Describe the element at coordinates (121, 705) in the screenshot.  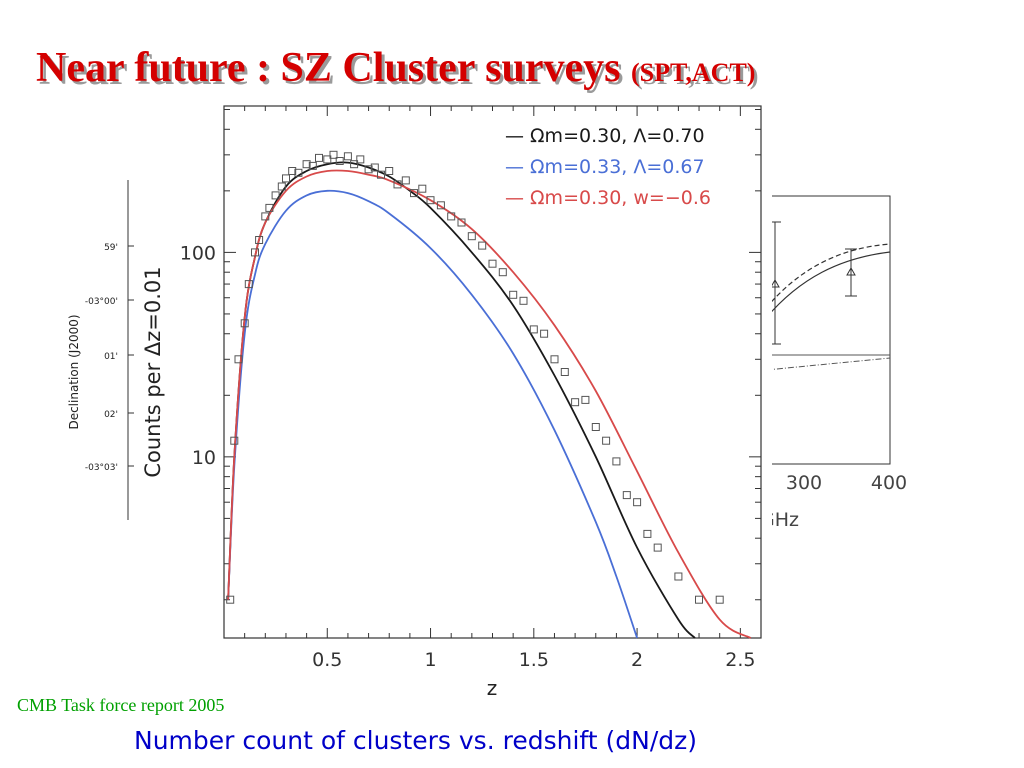
I see `source-credit: CMB Task force report 2005` at that location.